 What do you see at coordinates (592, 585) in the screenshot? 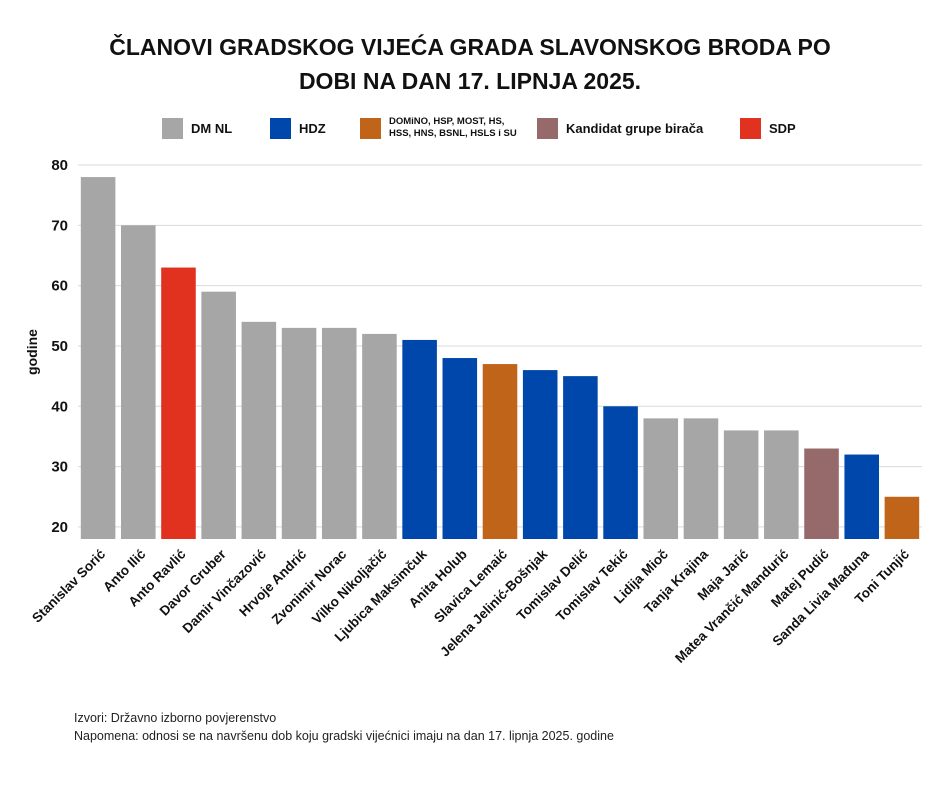
I see `x-tick-label: Tomislav Tekić` at bounding box center [592, 585].